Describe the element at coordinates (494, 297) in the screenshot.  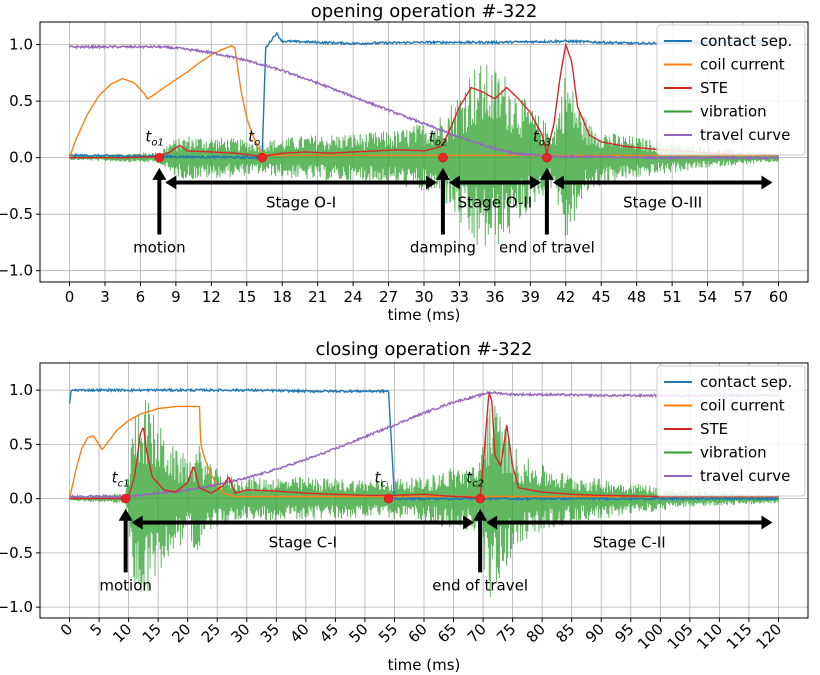
I see `x-tick-label: 36` at that location.